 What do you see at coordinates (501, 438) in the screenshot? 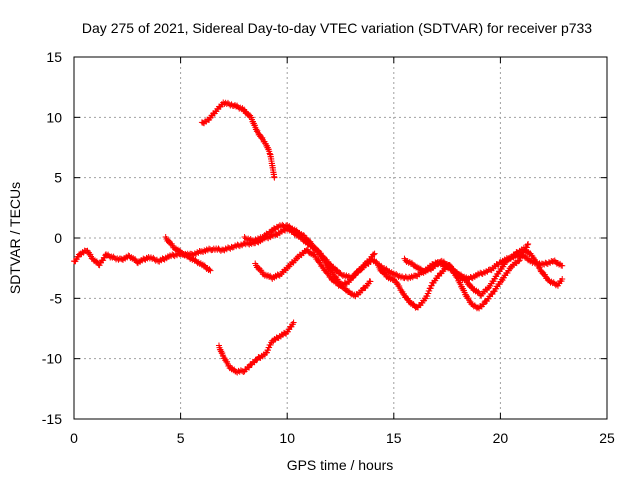
I see `x-tick-label: 20` at bounding box center [501, 438].